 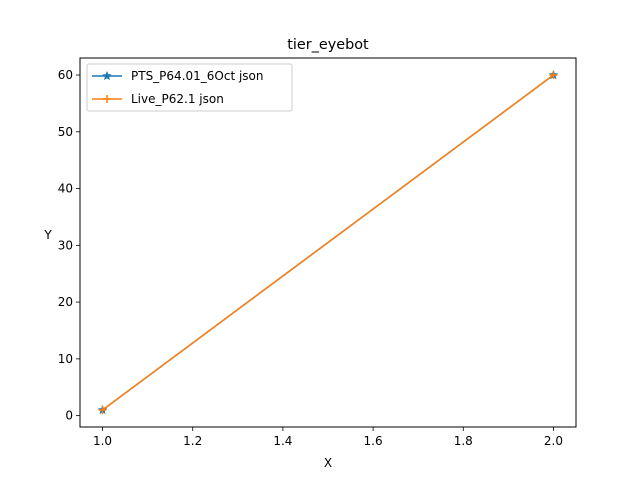 I want to click on legend-box, so click(x=189, y=87).